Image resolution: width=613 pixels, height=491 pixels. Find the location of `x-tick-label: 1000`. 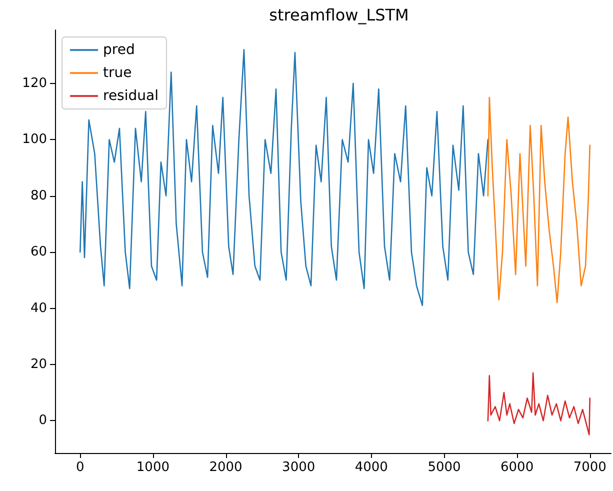

x-tick-label: 1000 is located at coordinates (153, 467).